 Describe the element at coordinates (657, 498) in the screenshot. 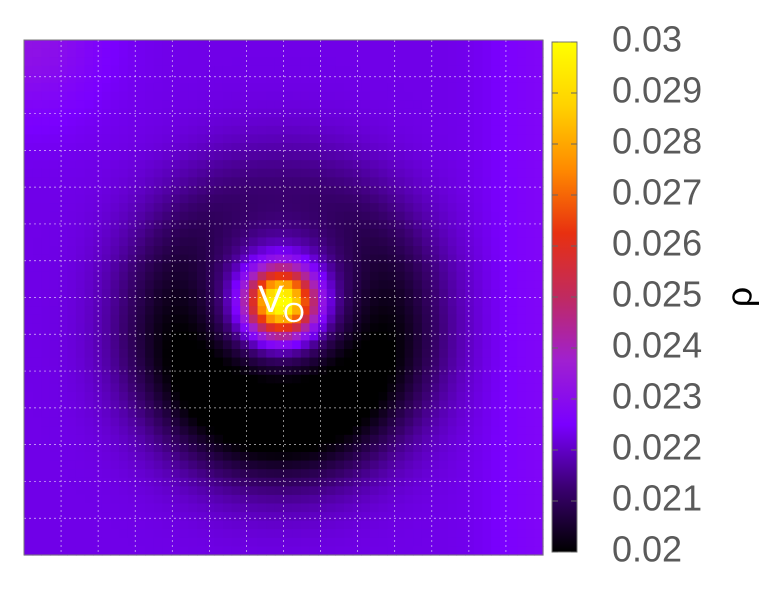

I see `colorbar-tick-label: 0.021` at that location.